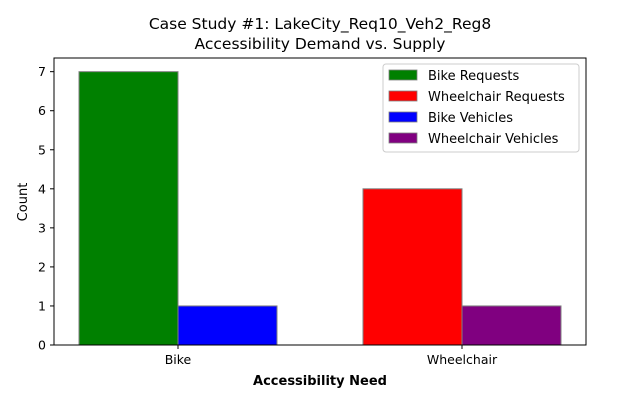  What do you see at coordinates (470, 118) in the screenshot?
I see `legend-label: Bike Vehicles` at bounding box center [470, 118].